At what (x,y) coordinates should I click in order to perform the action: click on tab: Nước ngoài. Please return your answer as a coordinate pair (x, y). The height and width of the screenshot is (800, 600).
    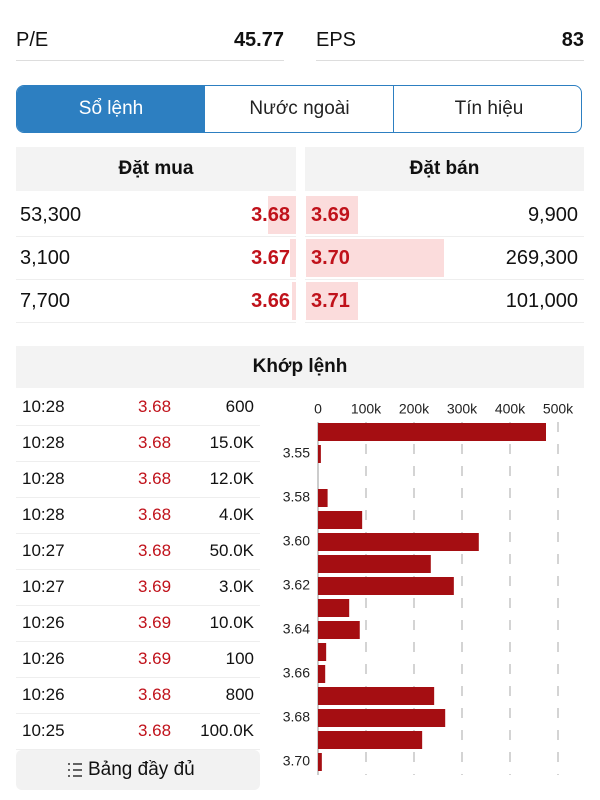
    Looking at the image, I should click on (300, 109).